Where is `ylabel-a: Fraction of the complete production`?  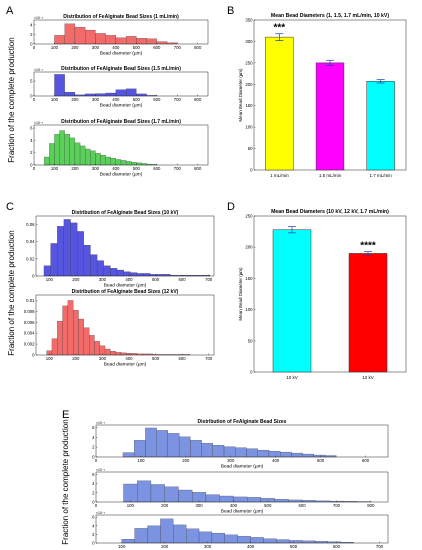
ylabel-a: Fraction of the complete production is located at coordinates (11, 99).